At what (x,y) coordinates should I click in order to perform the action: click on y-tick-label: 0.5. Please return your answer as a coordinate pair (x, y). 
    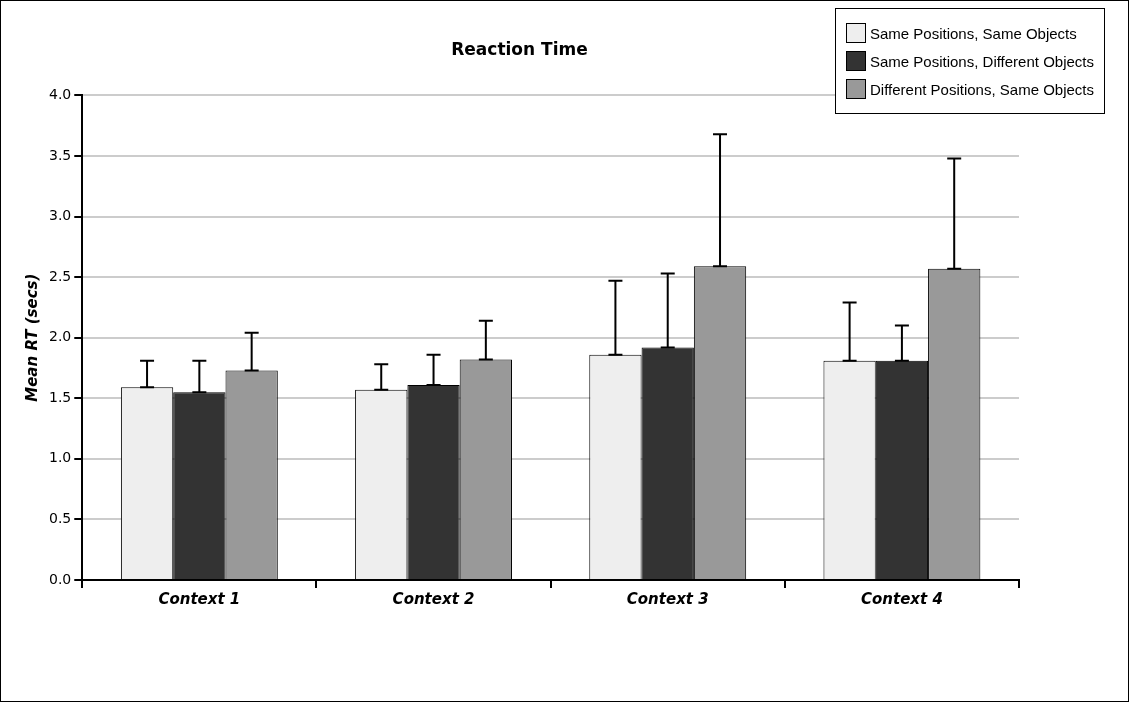
    Looking at the image, I should click on (60, 518).